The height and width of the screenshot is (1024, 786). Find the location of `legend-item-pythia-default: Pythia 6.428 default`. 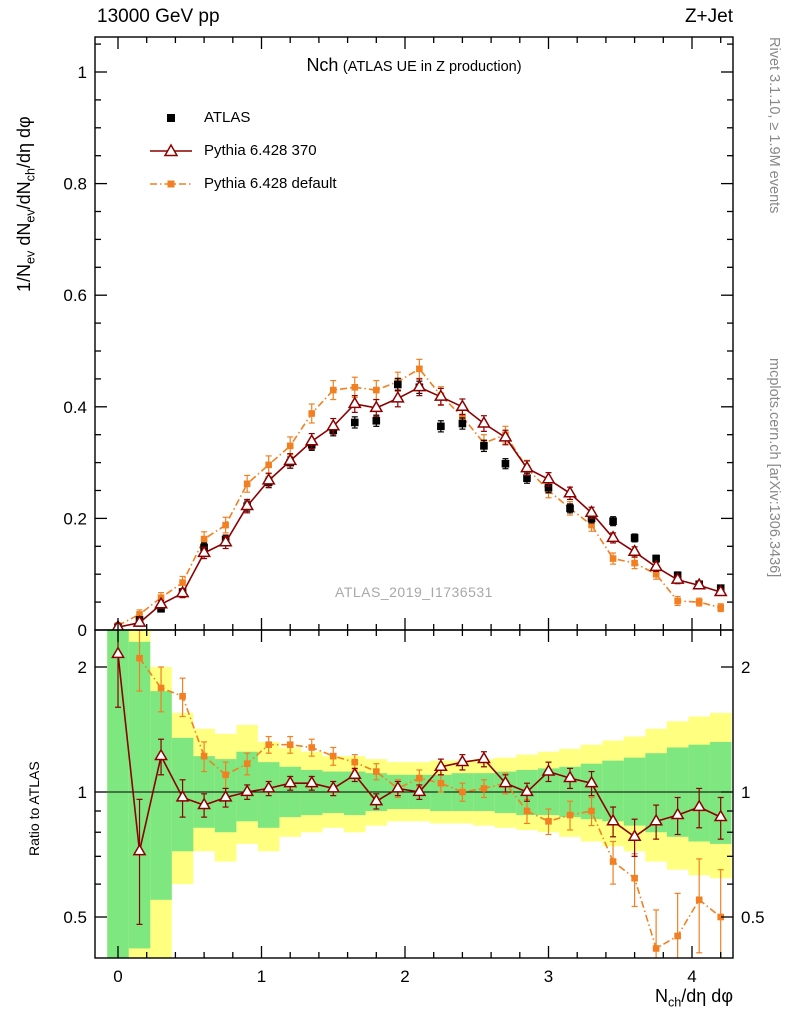

legend-item-pythia-default: Pythia 6.428 default is located at coordinates (242, 183).